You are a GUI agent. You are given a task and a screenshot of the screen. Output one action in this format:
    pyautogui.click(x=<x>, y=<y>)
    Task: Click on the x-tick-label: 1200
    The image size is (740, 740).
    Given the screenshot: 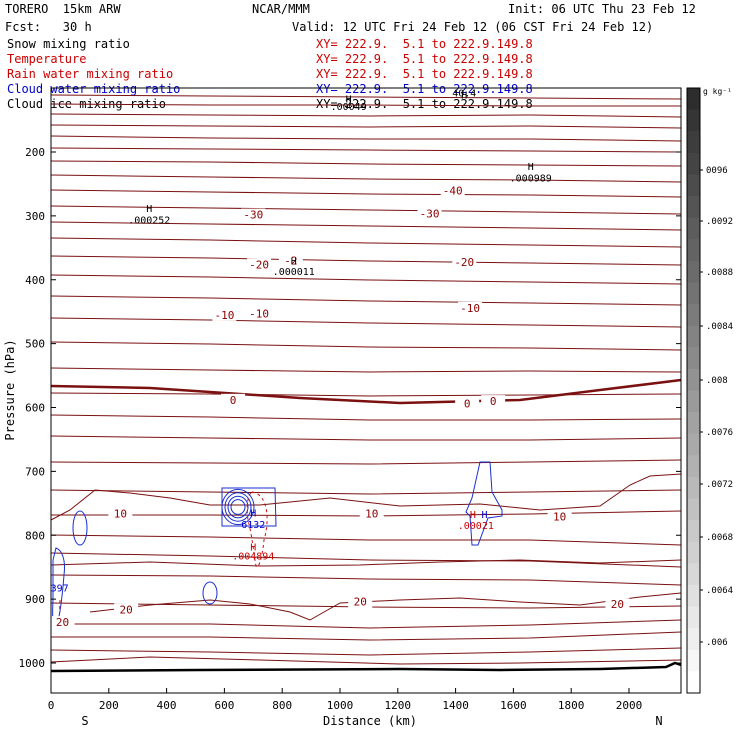 What is the action you would take?
    pyautogui.click(x=398, y=705)
    